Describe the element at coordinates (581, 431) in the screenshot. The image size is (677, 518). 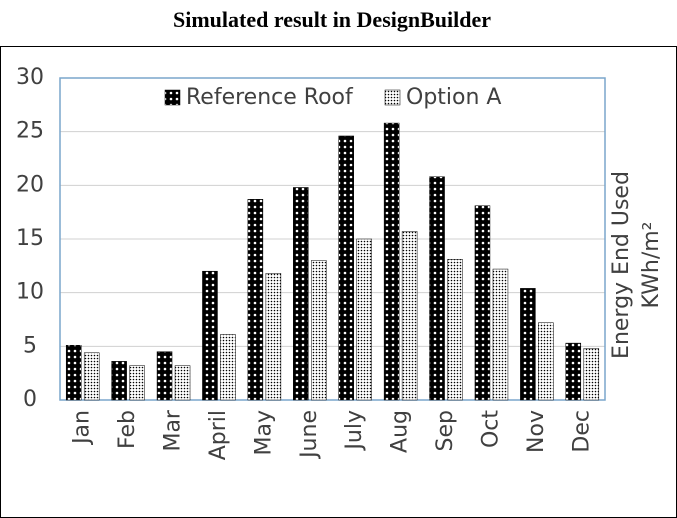
I see `x-tick-label: Dec` at that location.